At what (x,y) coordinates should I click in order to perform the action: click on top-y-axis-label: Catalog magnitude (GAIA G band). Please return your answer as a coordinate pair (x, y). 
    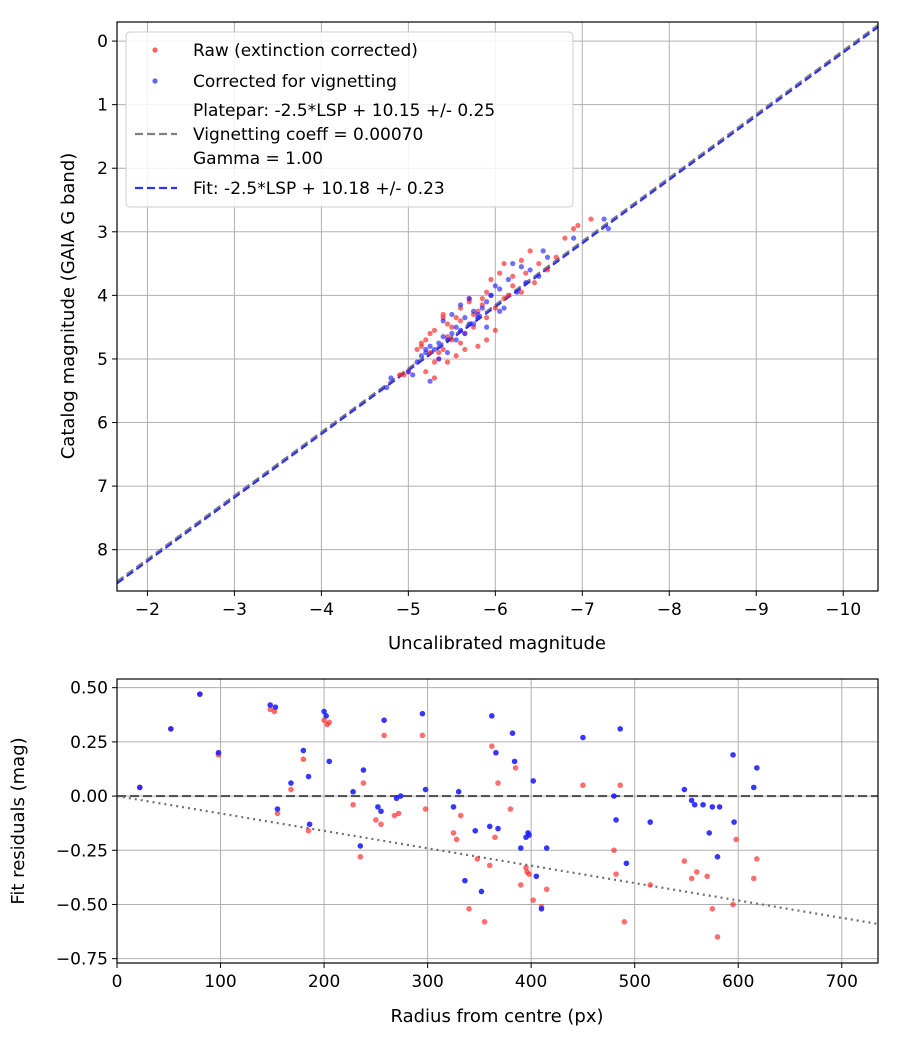
    Looking at the image, I should click on (68, 306).